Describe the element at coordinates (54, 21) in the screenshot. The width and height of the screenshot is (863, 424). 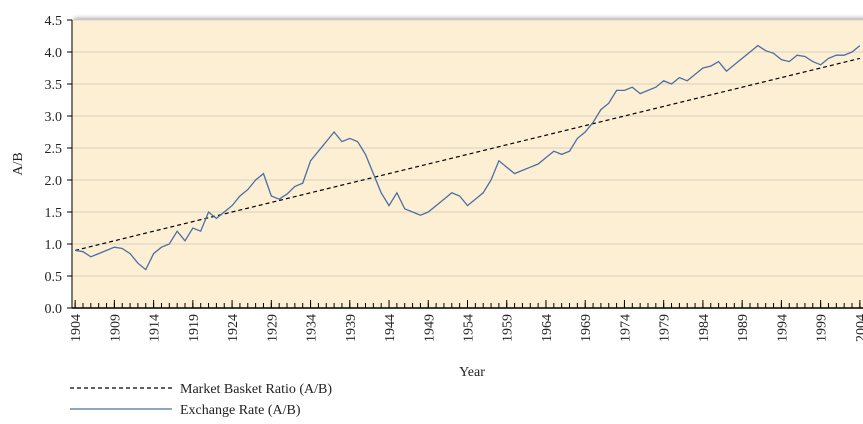
I see `y-tick-label: 4.5` at that location.